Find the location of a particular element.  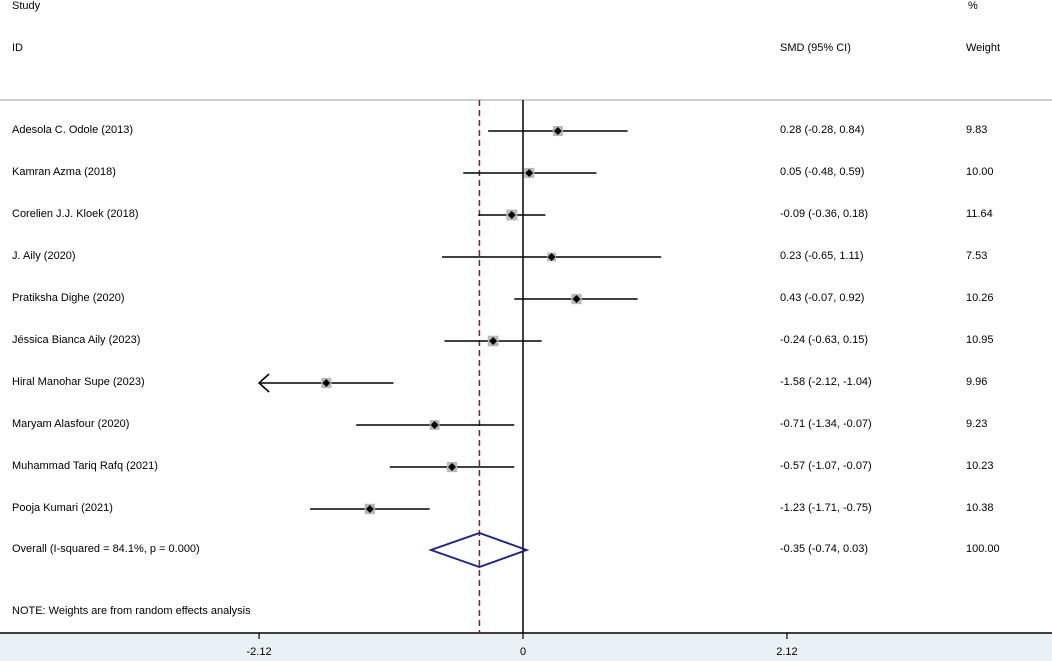

header-weight: Weight is located at coordinates (983, 48).